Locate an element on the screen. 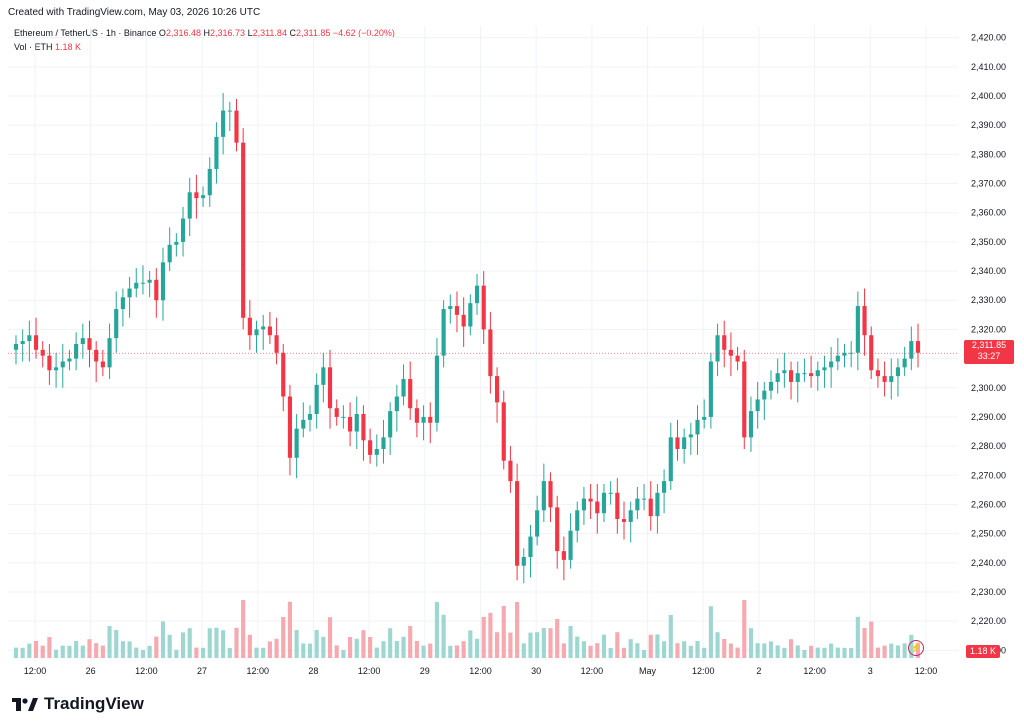  x-tick-label: 27 is located at coordinates (202, 671).